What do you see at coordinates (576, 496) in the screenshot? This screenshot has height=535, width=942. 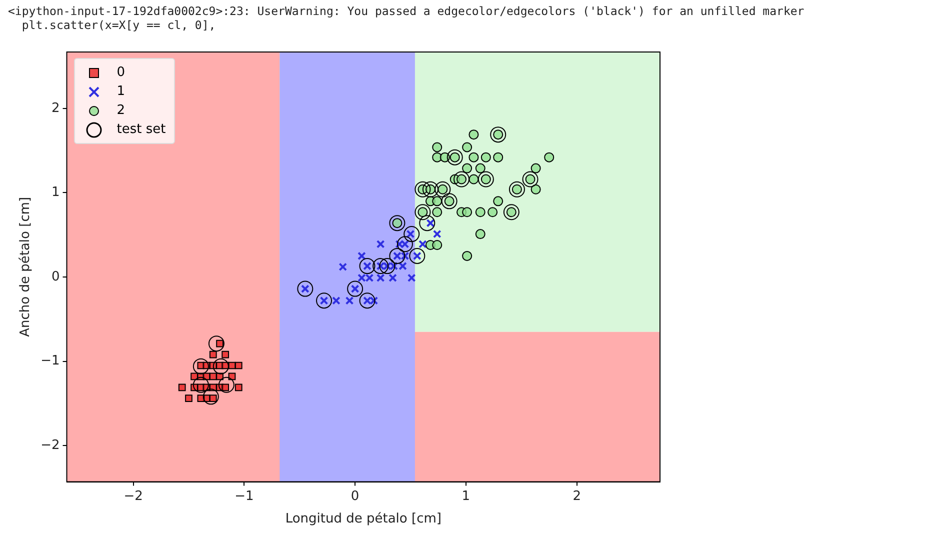 I see `x-tick-label: 2` at bounding box center [576, 496].